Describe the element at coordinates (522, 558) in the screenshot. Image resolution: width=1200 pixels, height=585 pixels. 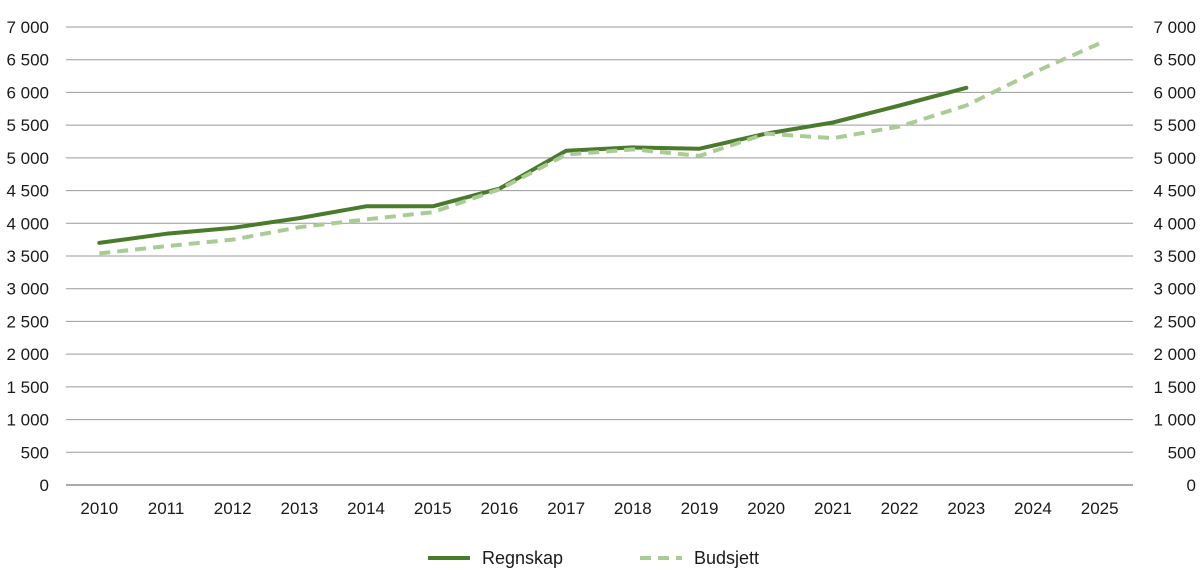
I see `legend-label-regnskap: Regnskap` at that location.